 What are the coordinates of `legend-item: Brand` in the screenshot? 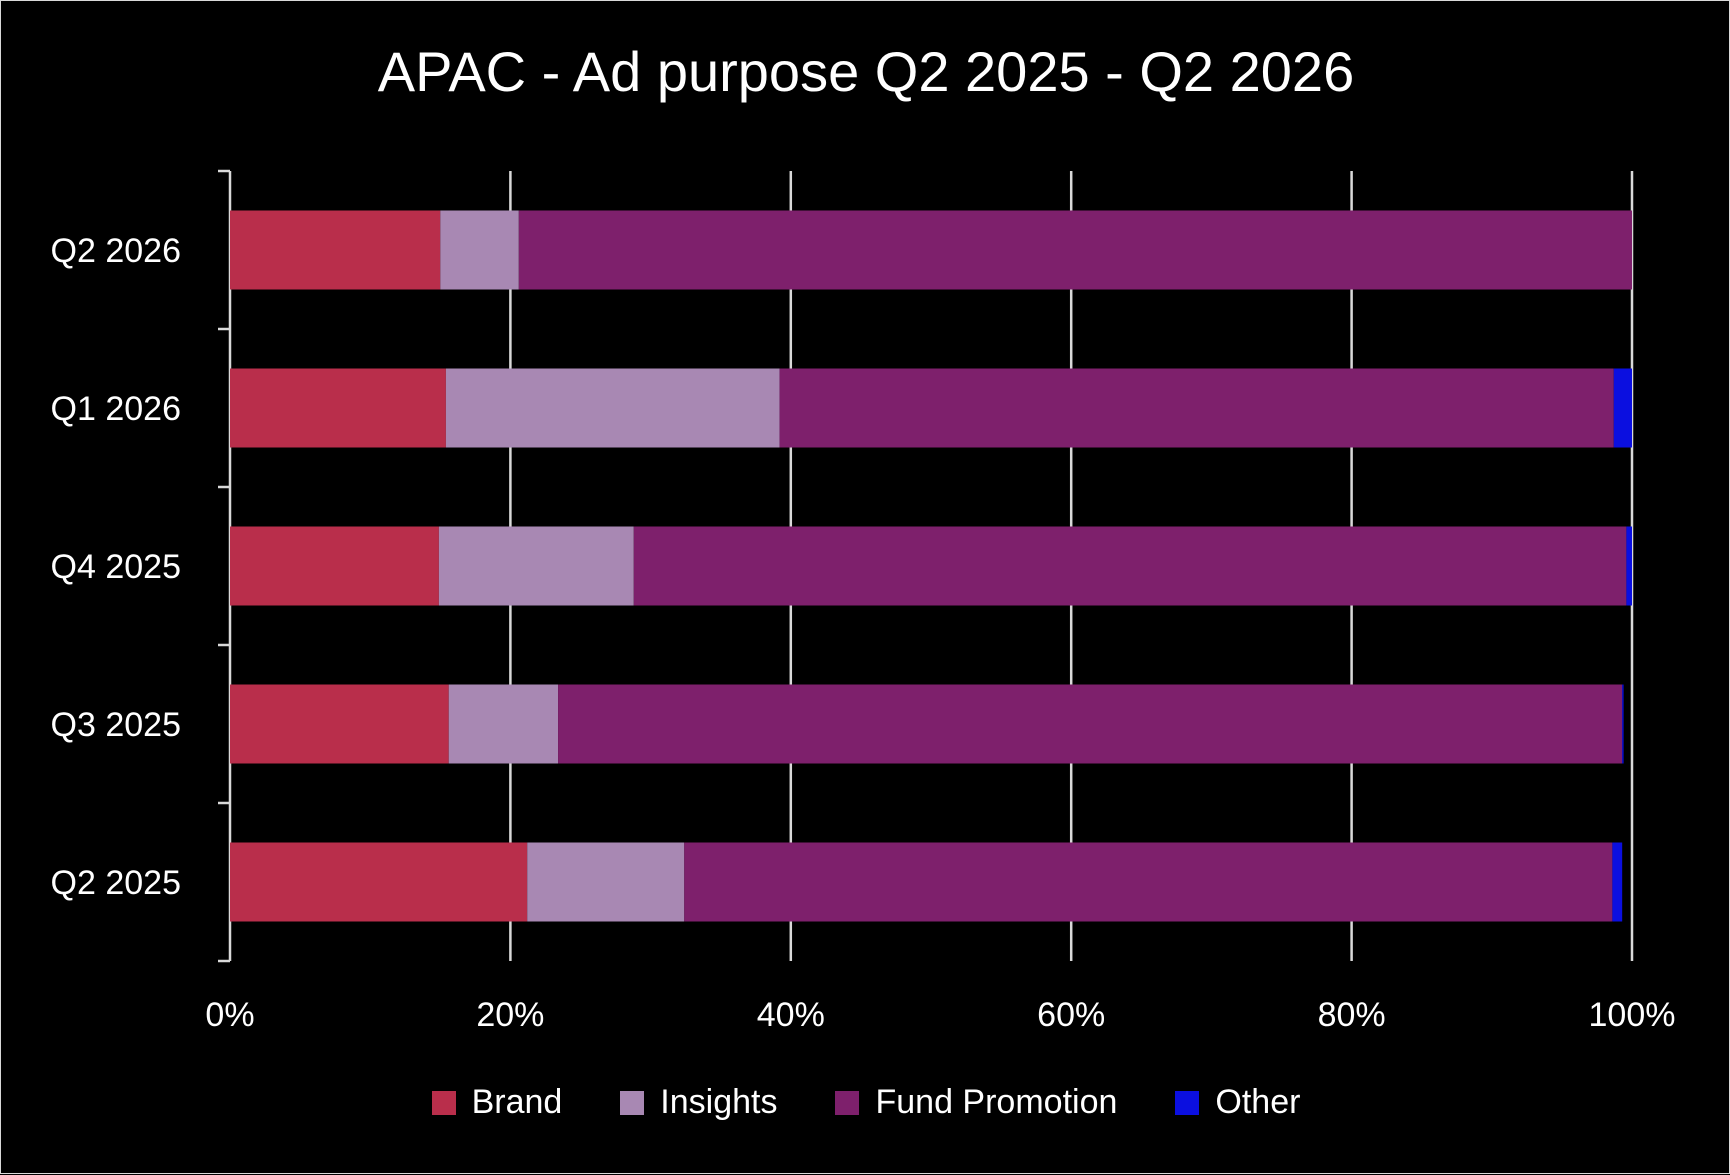 It's located at (497, 1102).